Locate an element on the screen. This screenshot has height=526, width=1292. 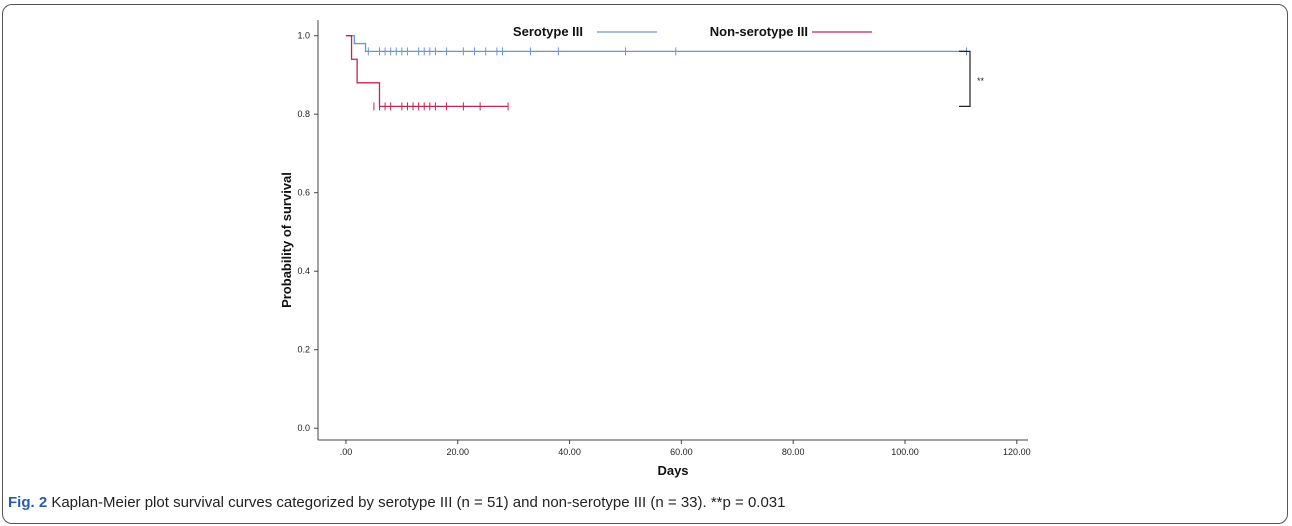
bracket is located at coordinates (965, 78).